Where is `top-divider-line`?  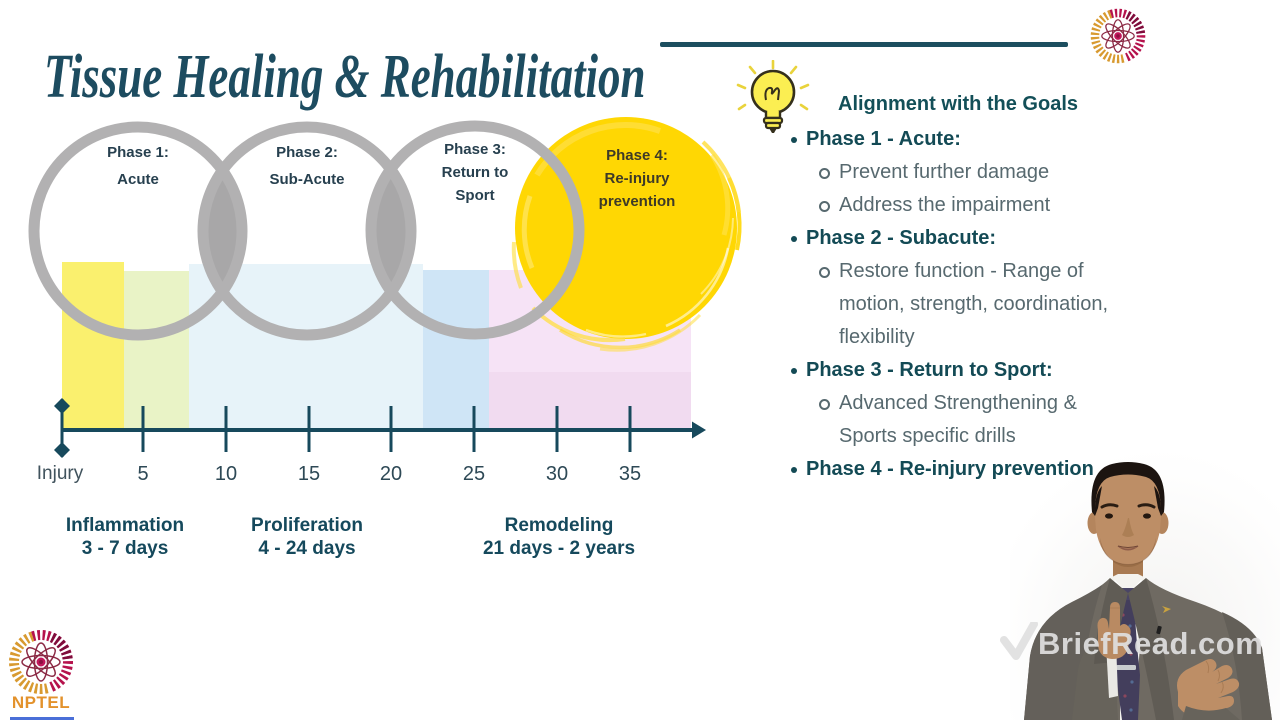
top-divider-line is located at coordinates (864, 44).